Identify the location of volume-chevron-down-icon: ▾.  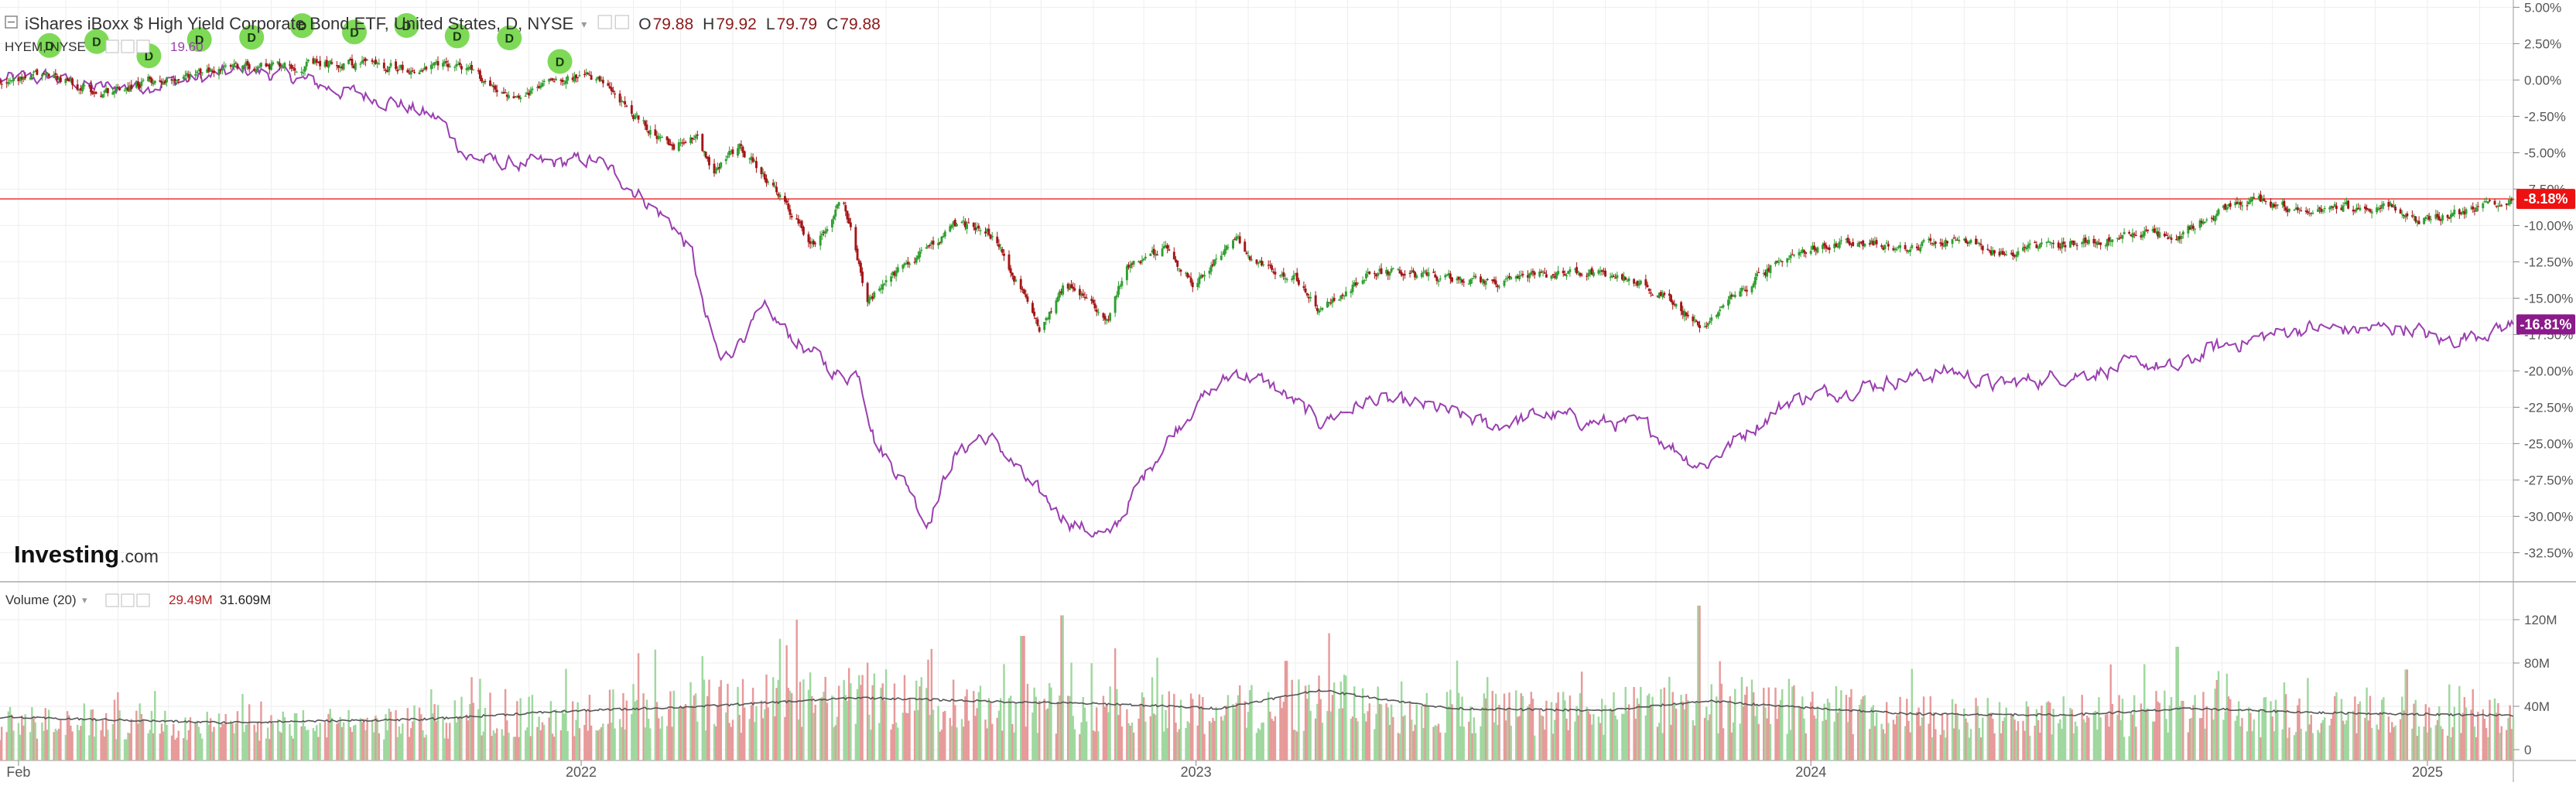
(85, 600).